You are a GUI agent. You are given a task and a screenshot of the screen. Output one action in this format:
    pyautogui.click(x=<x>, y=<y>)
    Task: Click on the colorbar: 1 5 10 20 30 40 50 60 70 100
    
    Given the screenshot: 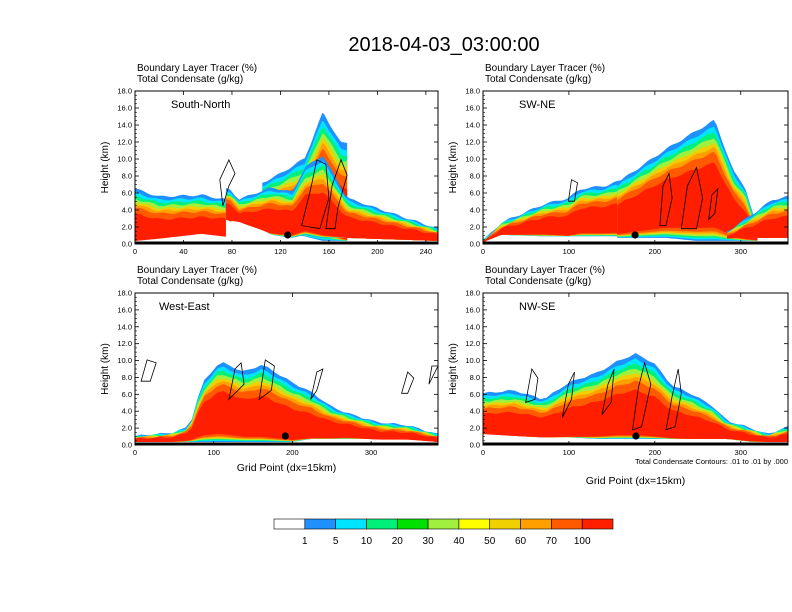 What is the action you would take?
    pyautogui.click(x=443, y=532)
    